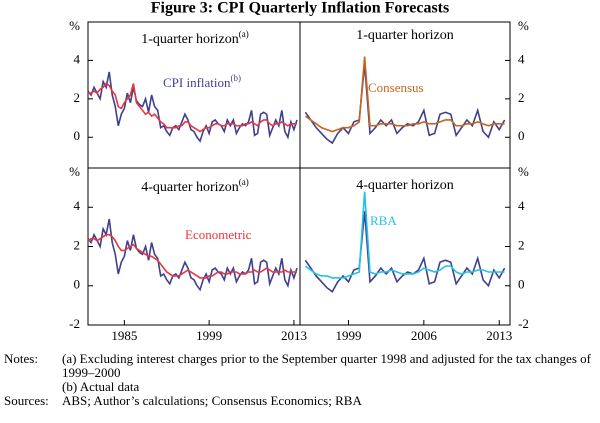  Describe the element at coordinates (101, 386) in the screenshot. I see `note: (b) Actual data` at that location.